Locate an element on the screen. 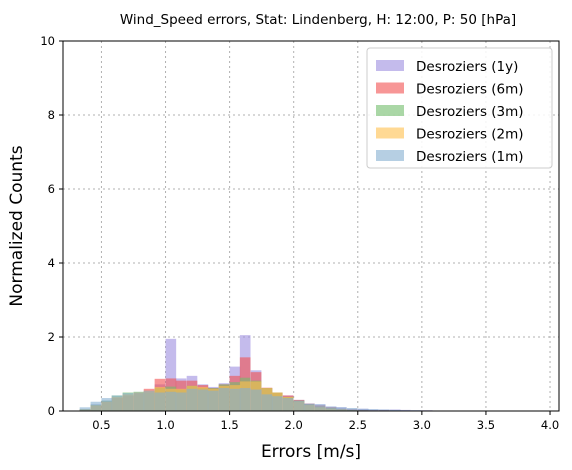 The width and height of the screenshot is (572, 470). y-tick-label: 0 is located at coordinates (51, 411).